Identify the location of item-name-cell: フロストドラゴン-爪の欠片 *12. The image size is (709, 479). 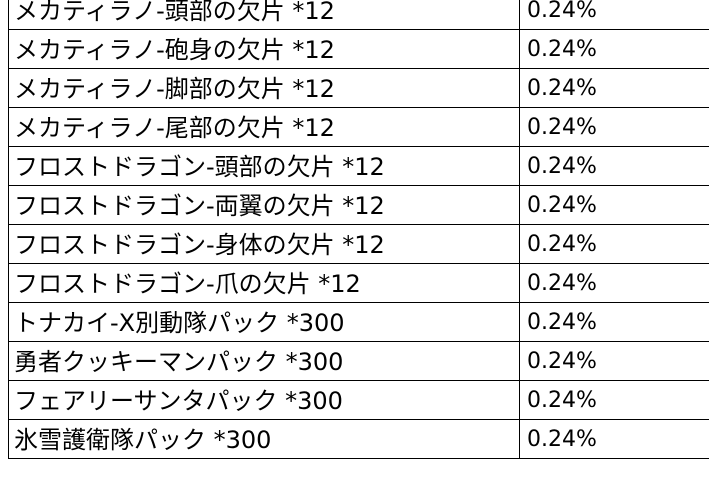
(187, 284).